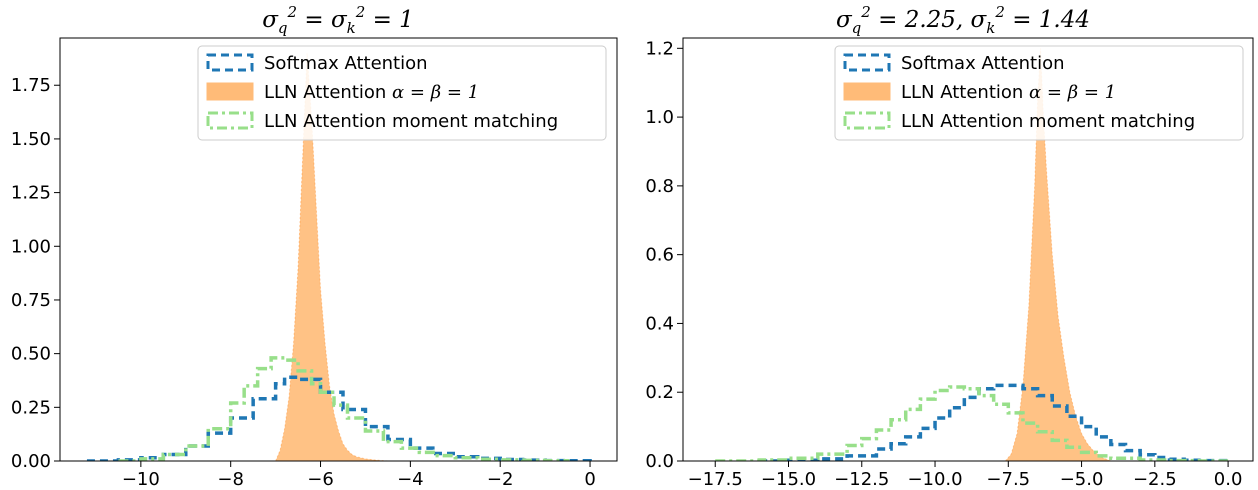 The image size is (1258, 490). Describe the element at coordinates (338, 20) in the screenshot. I see `chart-title: σq2 = σk2 = 1` at that location.